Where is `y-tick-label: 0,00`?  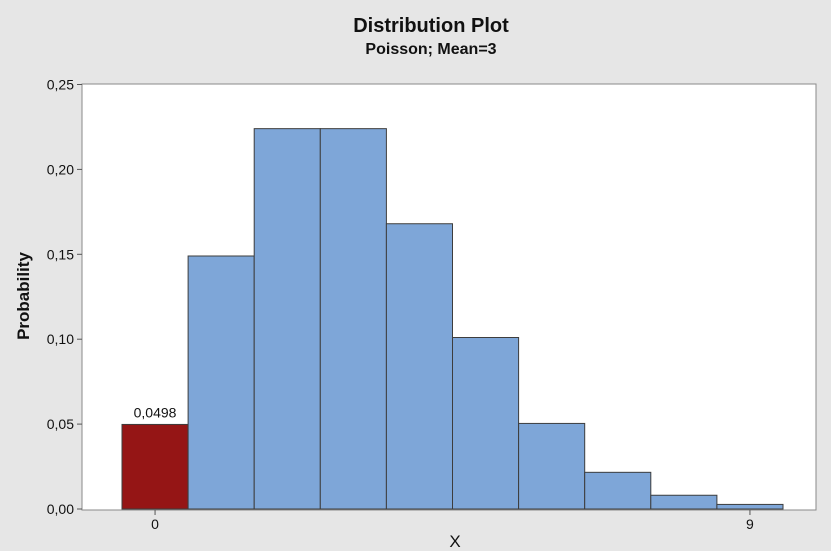 y-tick-label: 0,00 is located at coordinates (60, 509).